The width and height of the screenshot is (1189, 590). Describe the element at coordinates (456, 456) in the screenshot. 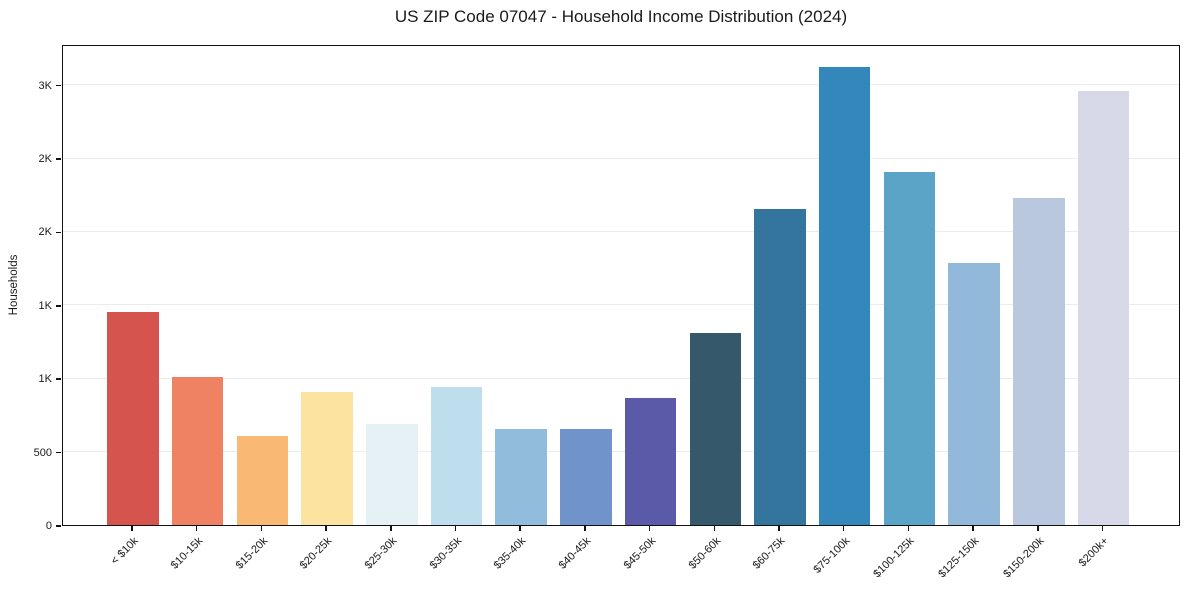

I see `bar-$30-35k` at that location.